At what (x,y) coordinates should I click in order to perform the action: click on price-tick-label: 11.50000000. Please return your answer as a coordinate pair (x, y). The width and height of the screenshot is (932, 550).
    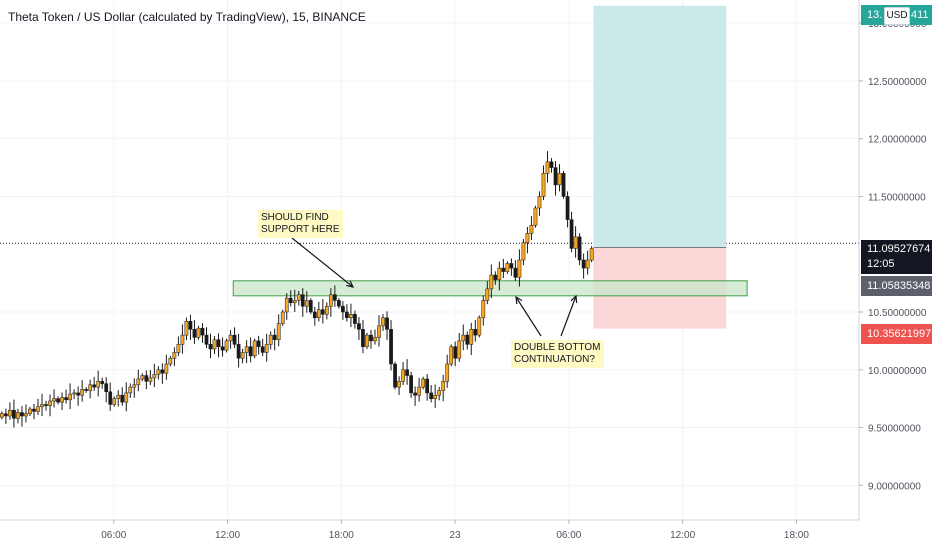
    Looking at the image, I should click on (897, 197).